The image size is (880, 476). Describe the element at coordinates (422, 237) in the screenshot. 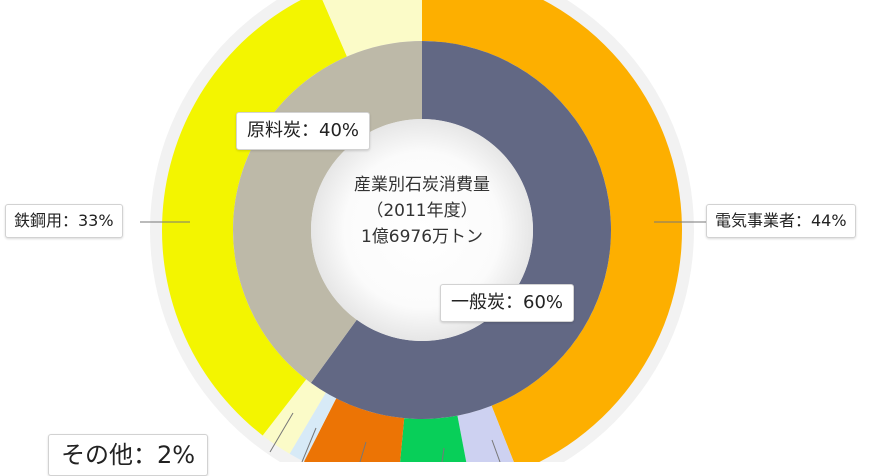

I see `center-label-total: 1億6976万トン` at that location.